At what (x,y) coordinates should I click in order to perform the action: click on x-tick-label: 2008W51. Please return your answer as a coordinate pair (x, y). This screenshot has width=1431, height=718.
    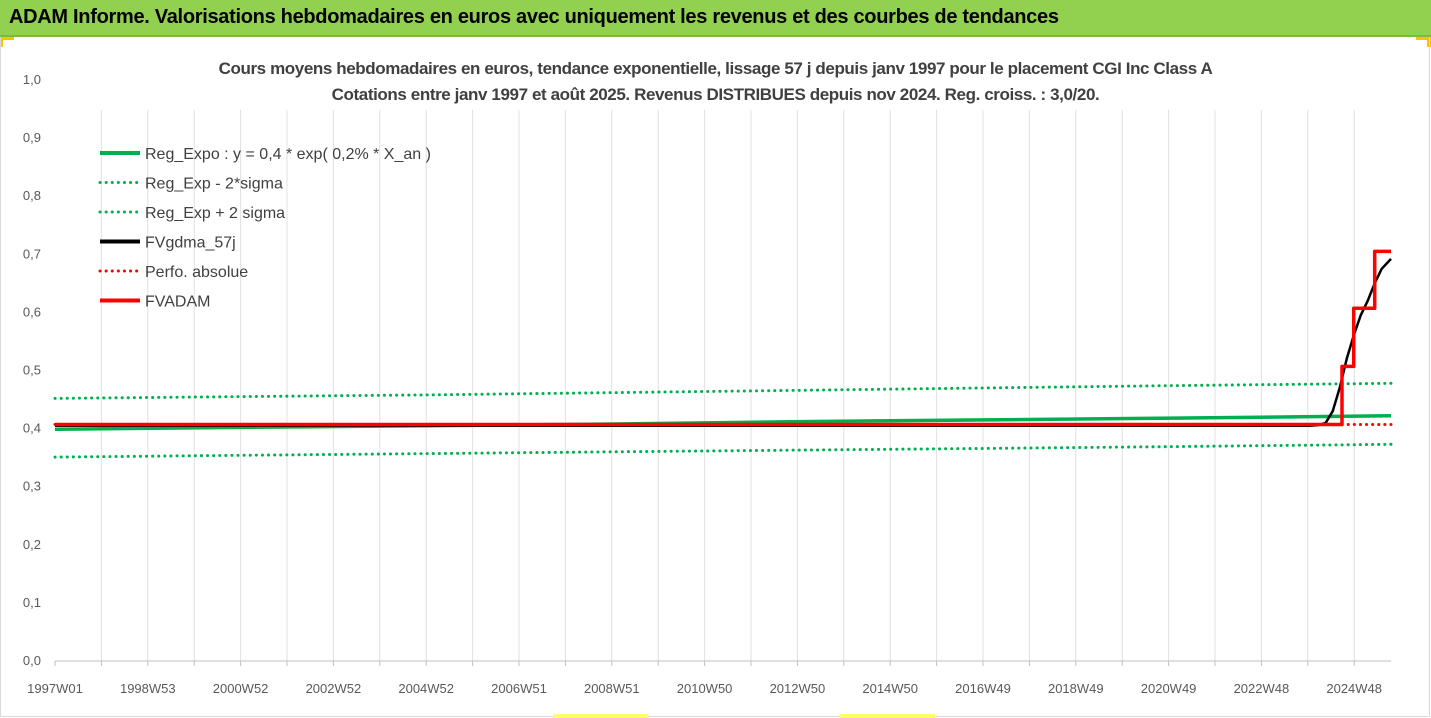
    Looking at the image, I should click on (612, 688).